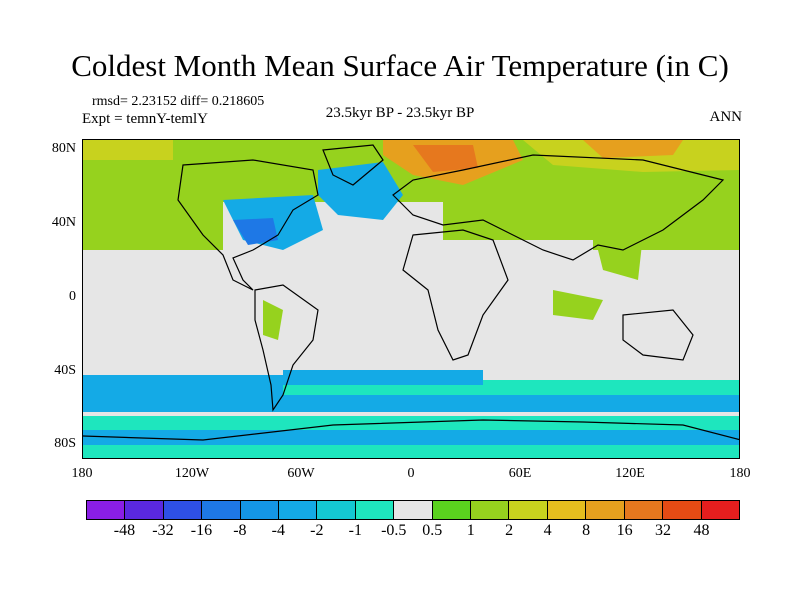 The height and width of the screenshot is (600, 800). Describe the element at coordinates (286, 348) in the screenshot. I see `south-america-outline` at that location.